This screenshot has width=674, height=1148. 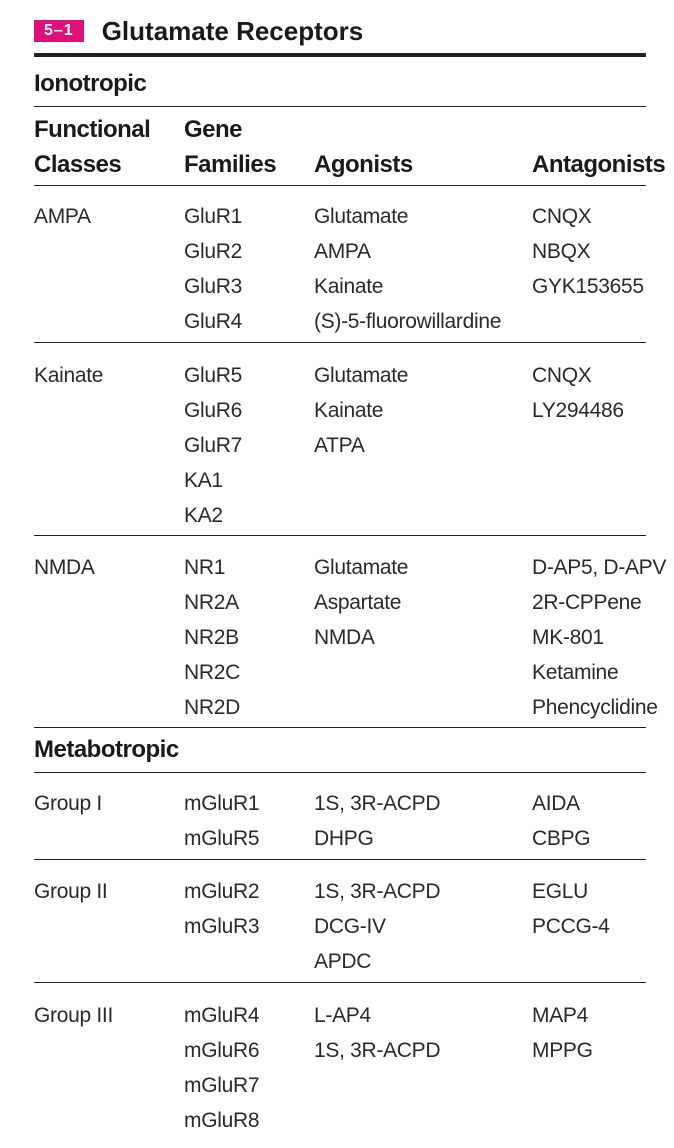 What do you see at coordinates (377, 1033) in the screenshot?
I see `agonists-cell: L-AP4 1S, 3R-ACPD` at bounding box center [377, 1033].